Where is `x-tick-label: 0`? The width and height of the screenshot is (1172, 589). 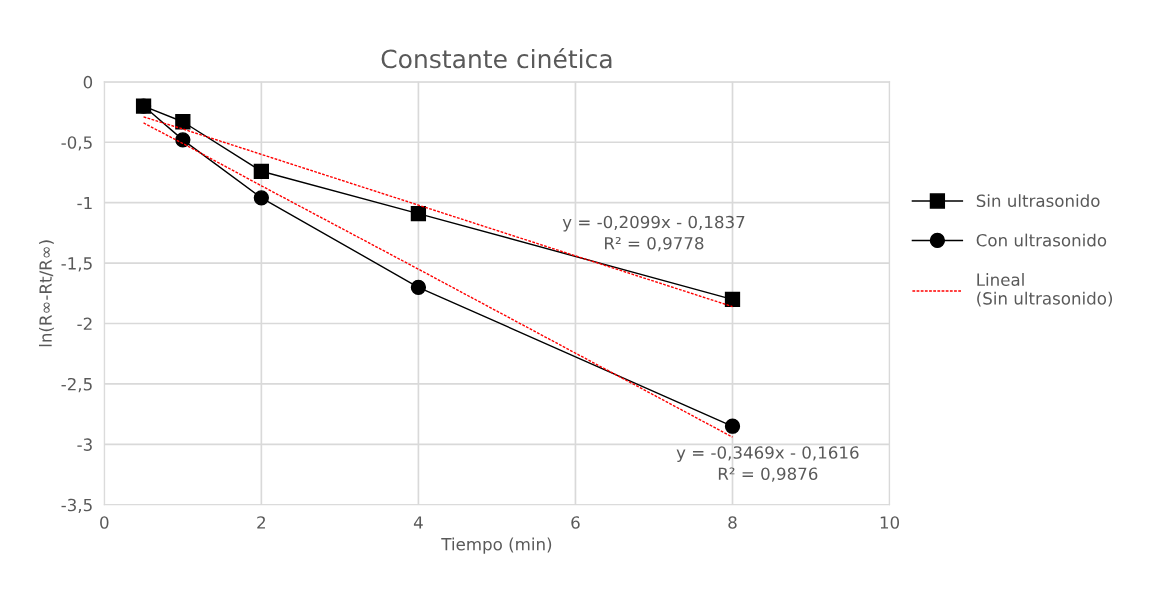
x-tick-label: 0 is located at coordinates (104, 522).